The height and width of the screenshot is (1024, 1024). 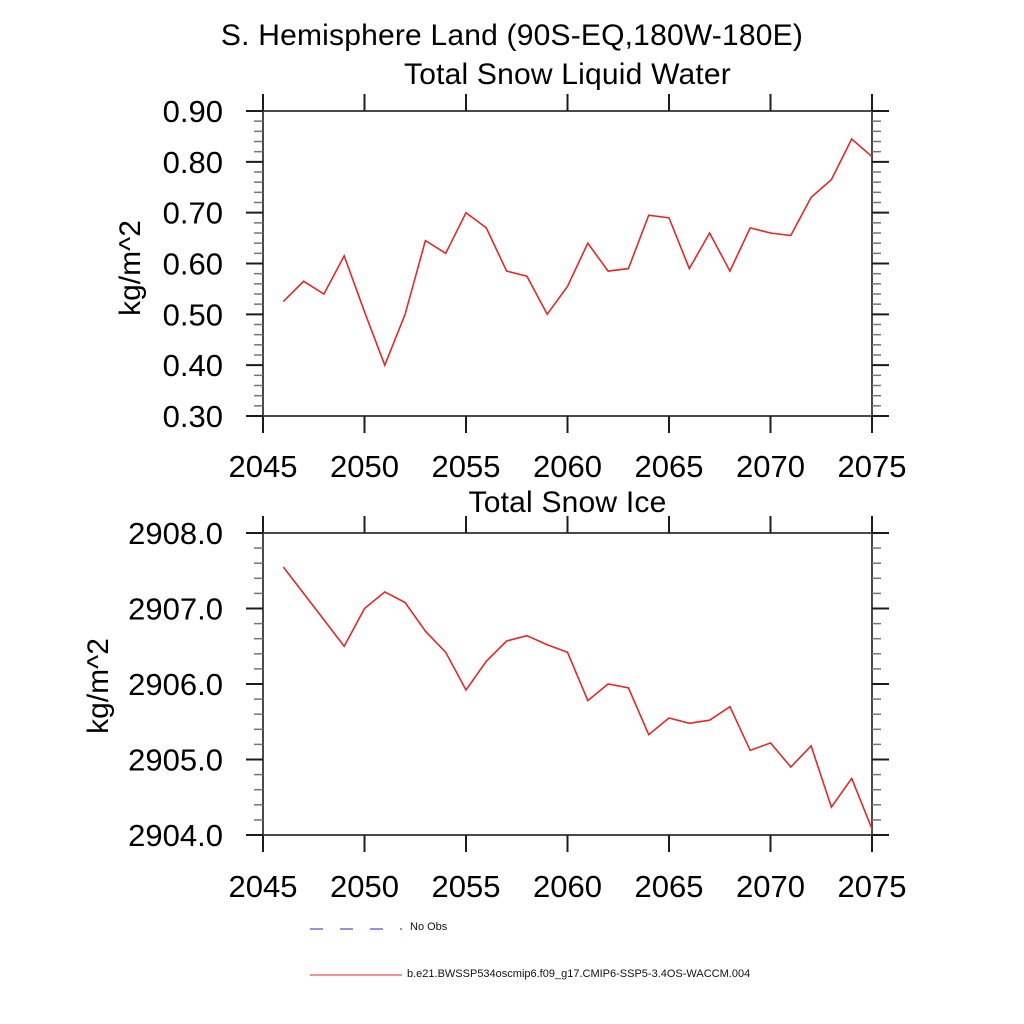 I want to click on y-tick-label: 0.80, so click(x=193, y=162).